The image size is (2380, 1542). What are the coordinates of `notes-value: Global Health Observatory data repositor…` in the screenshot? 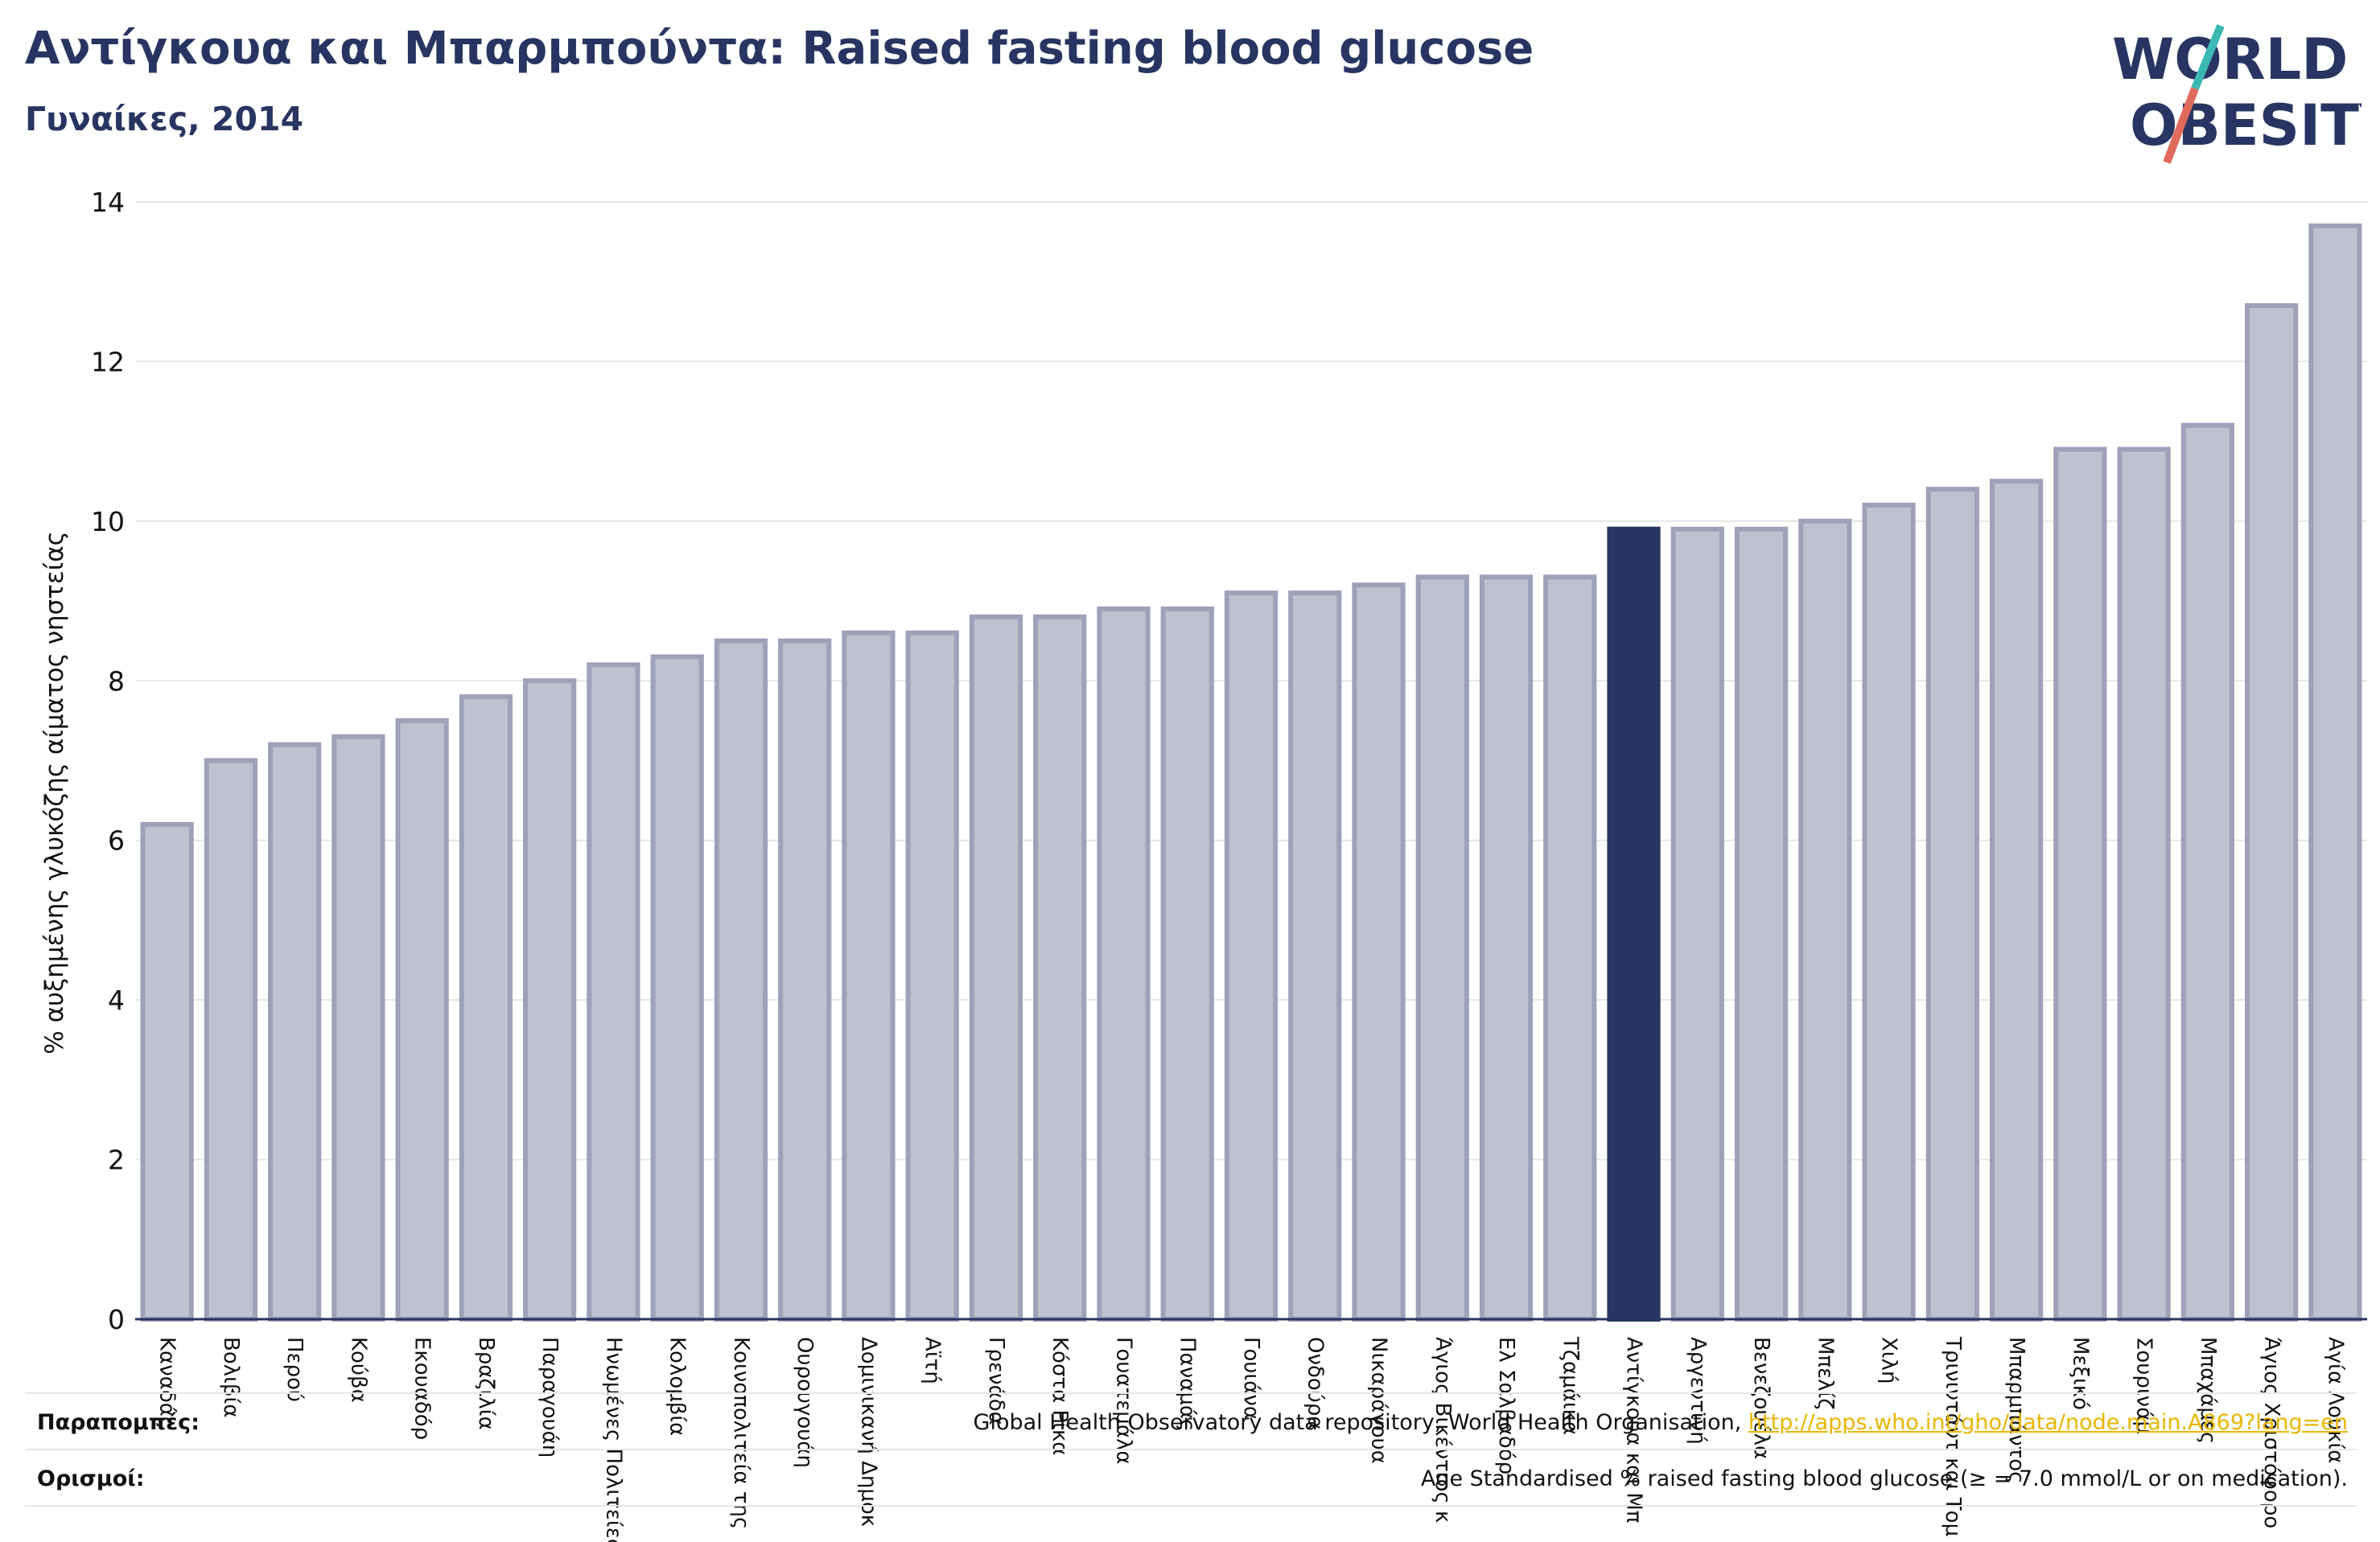 It's located at (1661, 1422).